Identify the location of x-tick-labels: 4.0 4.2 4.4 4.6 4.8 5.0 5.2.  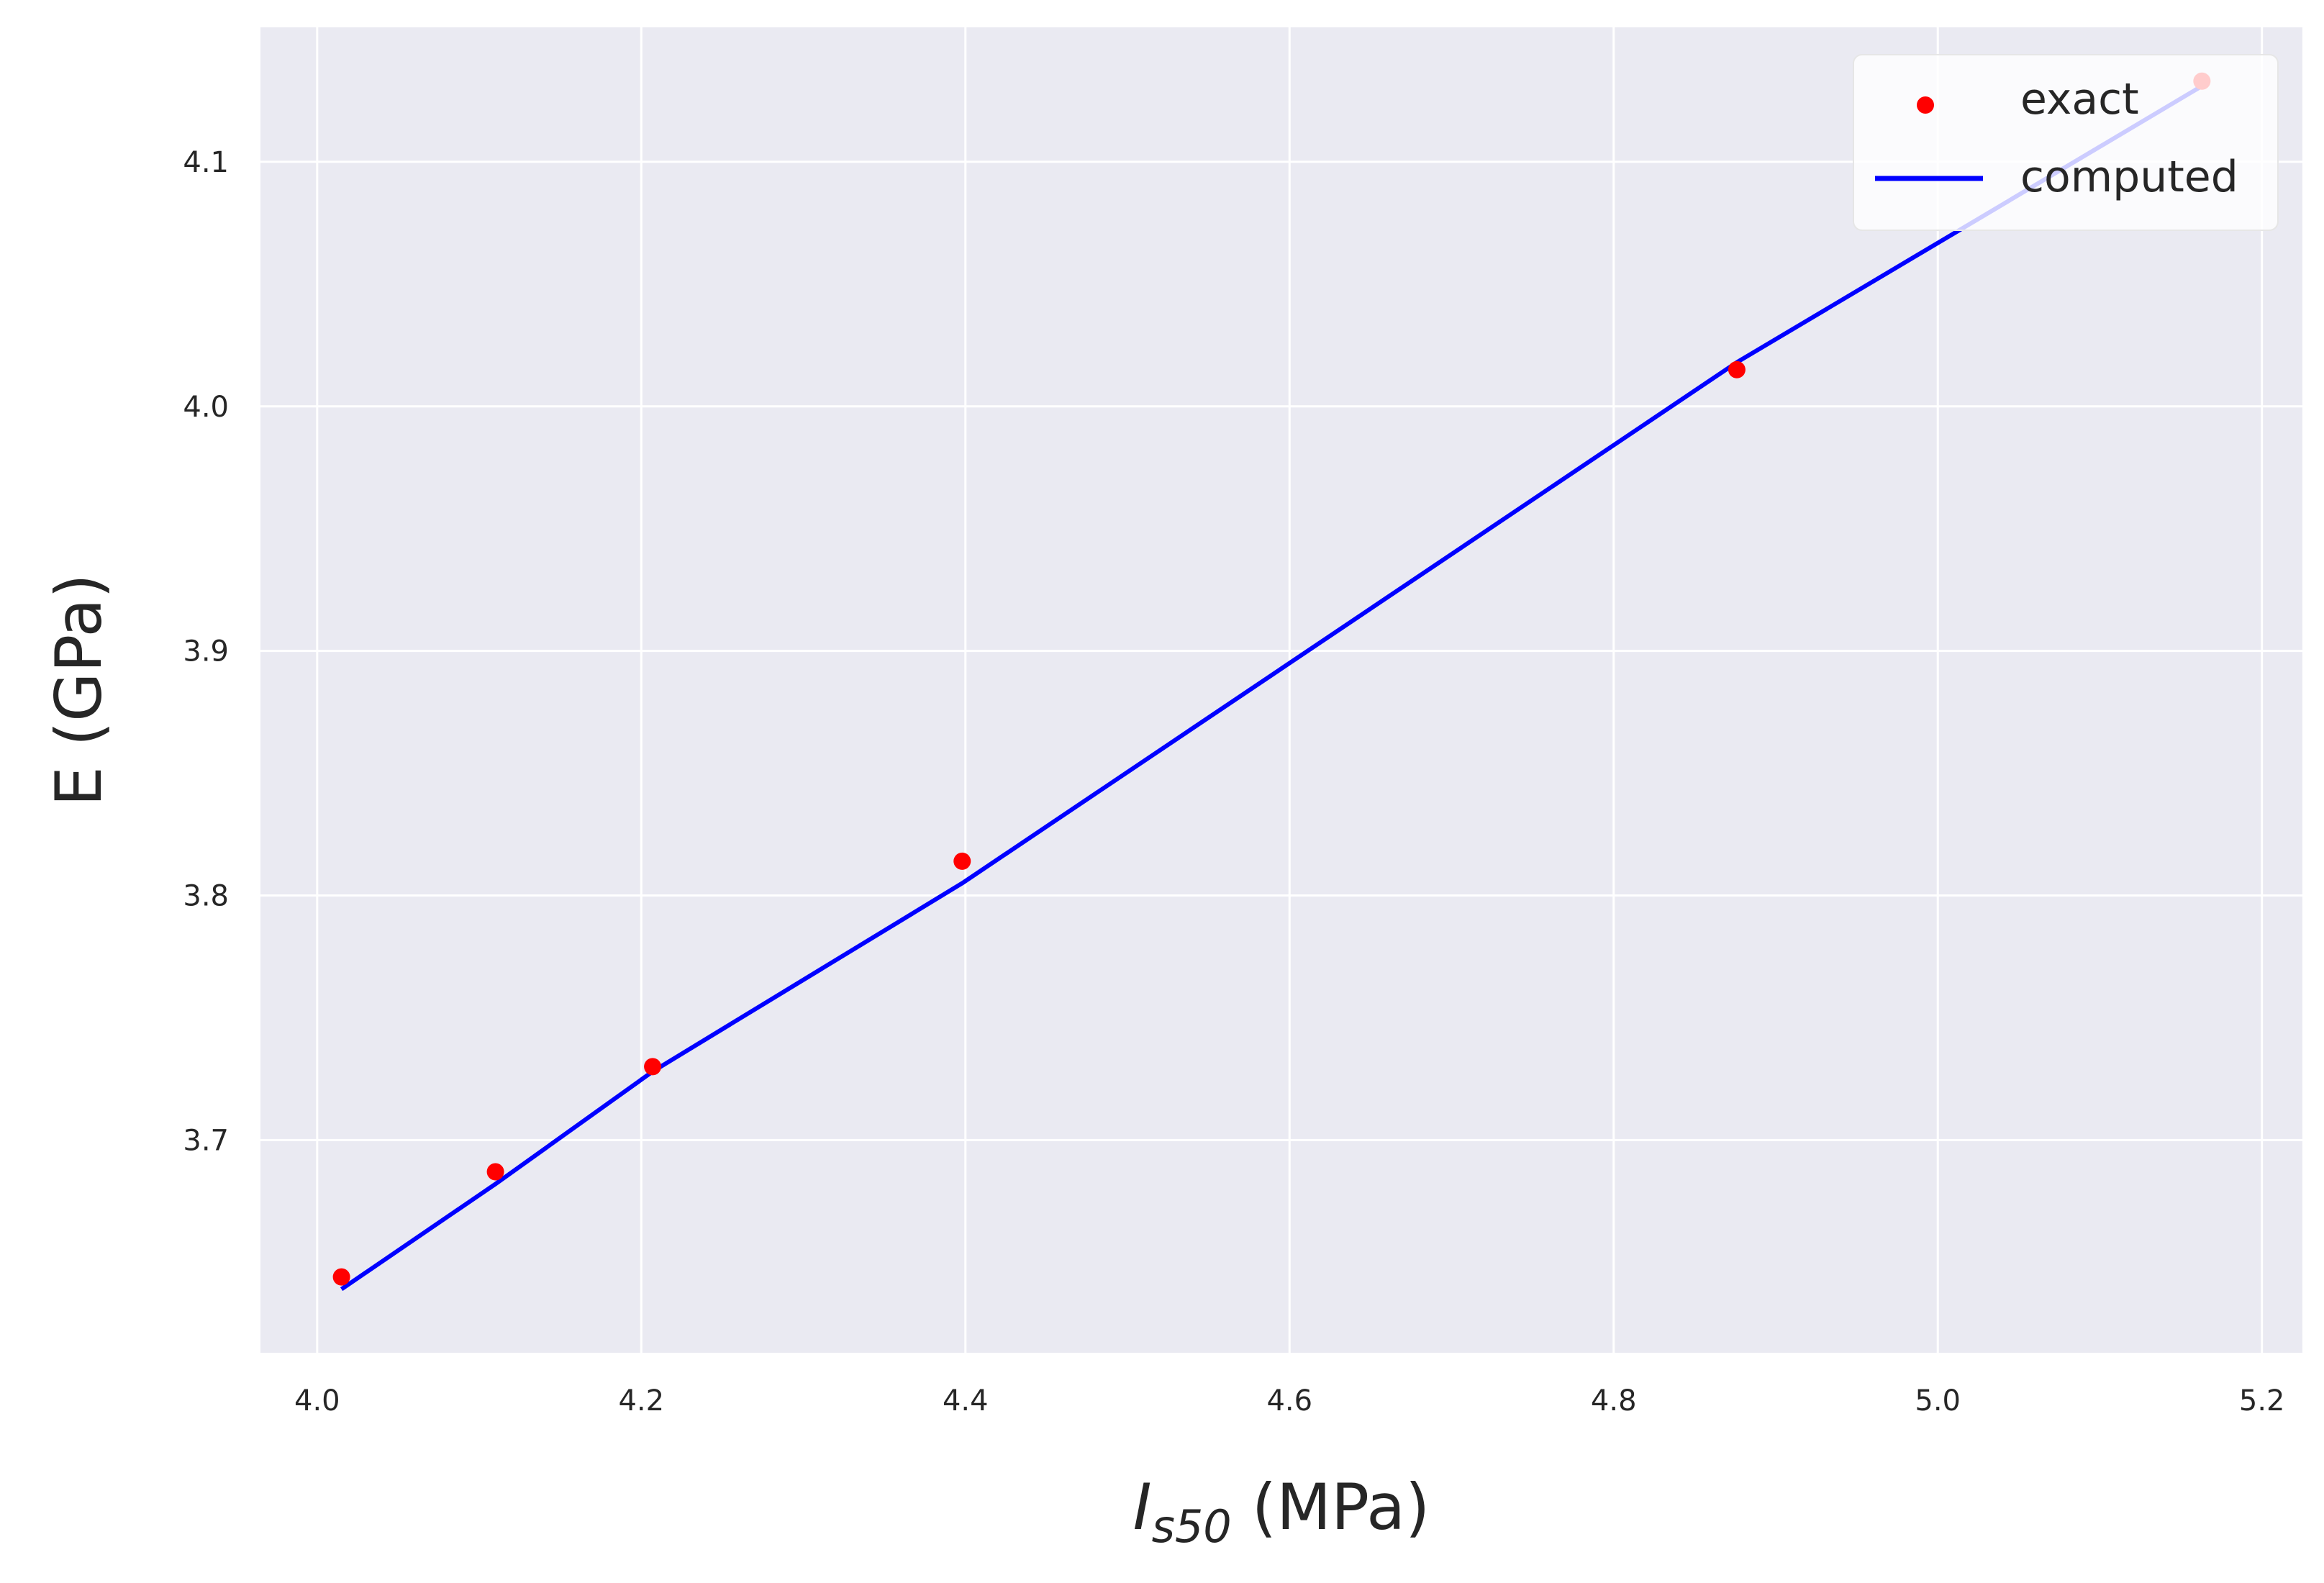
(1289, 1401).